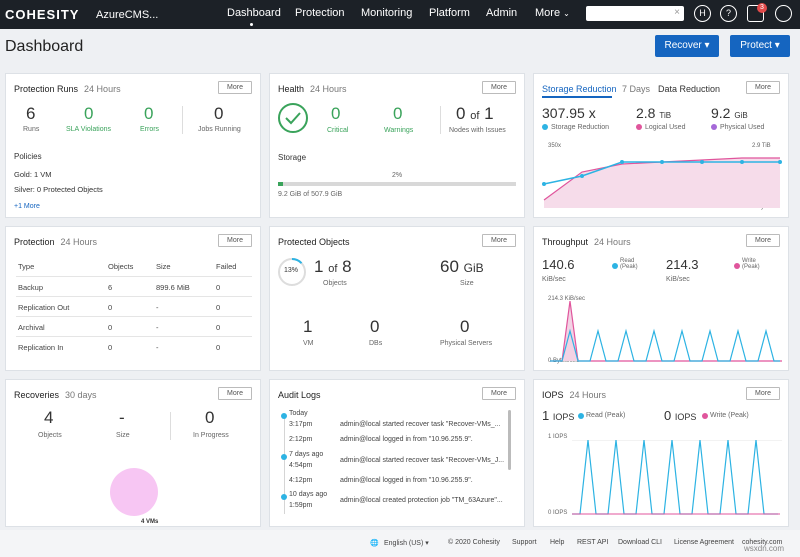  What do you see at coordinates (284, 416) in the screenshot?
I see `timeline-dot-icon` at bounding box center [284, 416].